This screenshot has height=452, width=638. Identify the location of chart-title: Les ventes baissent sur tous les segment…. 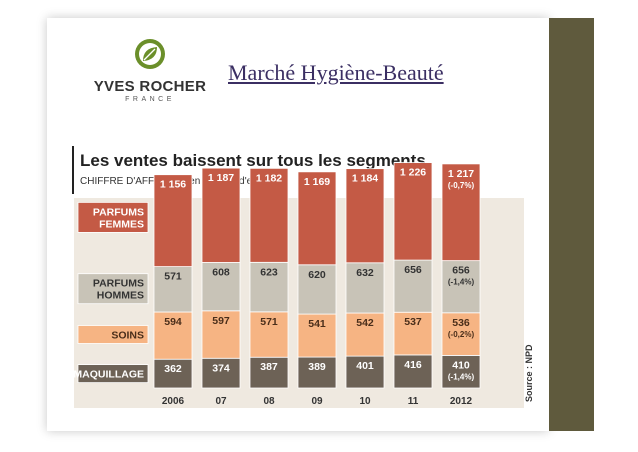
(253, 160).